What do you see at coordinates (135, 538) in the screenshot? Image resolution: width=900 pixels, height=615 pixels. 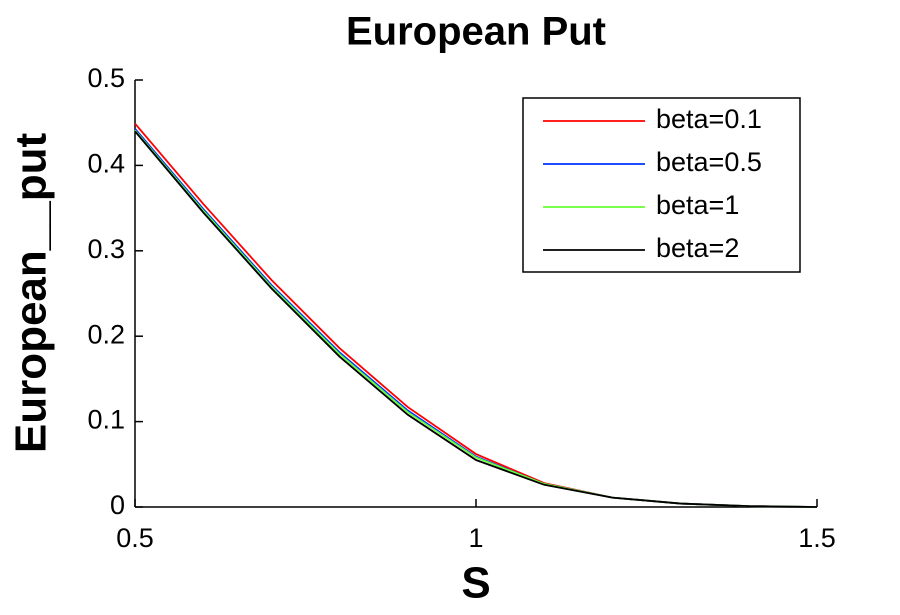 I see `x-tick-label: 0.5` at bounding box center [135, 538].